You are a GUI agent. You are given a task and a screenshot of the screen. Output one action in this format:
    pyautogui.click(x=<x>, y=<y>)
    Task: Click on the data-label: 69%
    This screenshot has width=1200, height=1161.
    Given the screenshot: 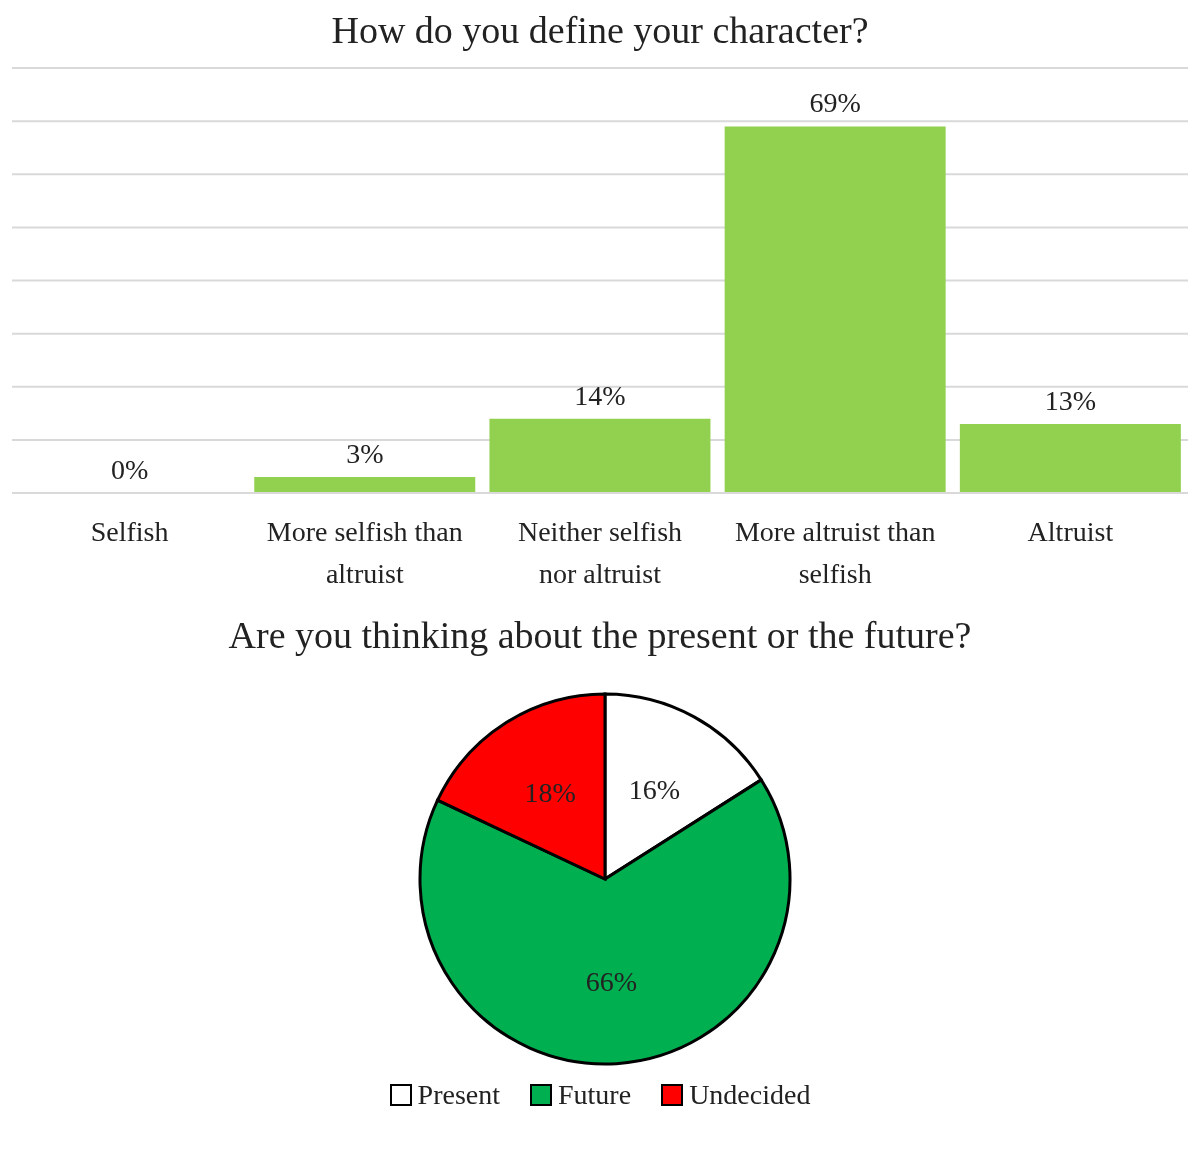 What is the action you would take?
    pyautogui.click(x=835, y=103)
    